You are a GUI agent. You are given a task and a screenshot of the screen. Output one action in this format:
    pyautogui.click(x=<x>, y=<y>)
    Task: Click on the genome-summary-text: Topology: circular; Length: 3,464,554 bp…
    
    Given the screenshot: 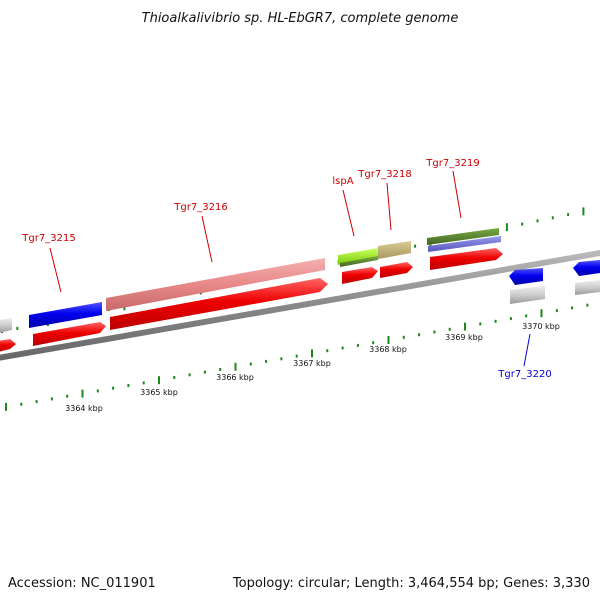 What is the action you would take?
    pyautogui.click(x=411, y=583)
    